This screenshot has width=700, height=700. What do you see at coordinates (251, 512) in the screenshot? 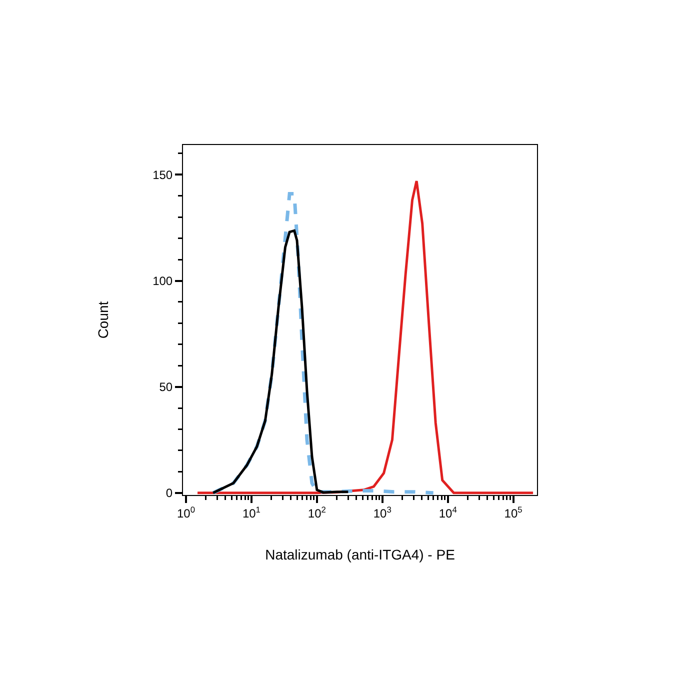
I see `x-tick-label: 10$^{1}$` at bounding box center [251, 512].